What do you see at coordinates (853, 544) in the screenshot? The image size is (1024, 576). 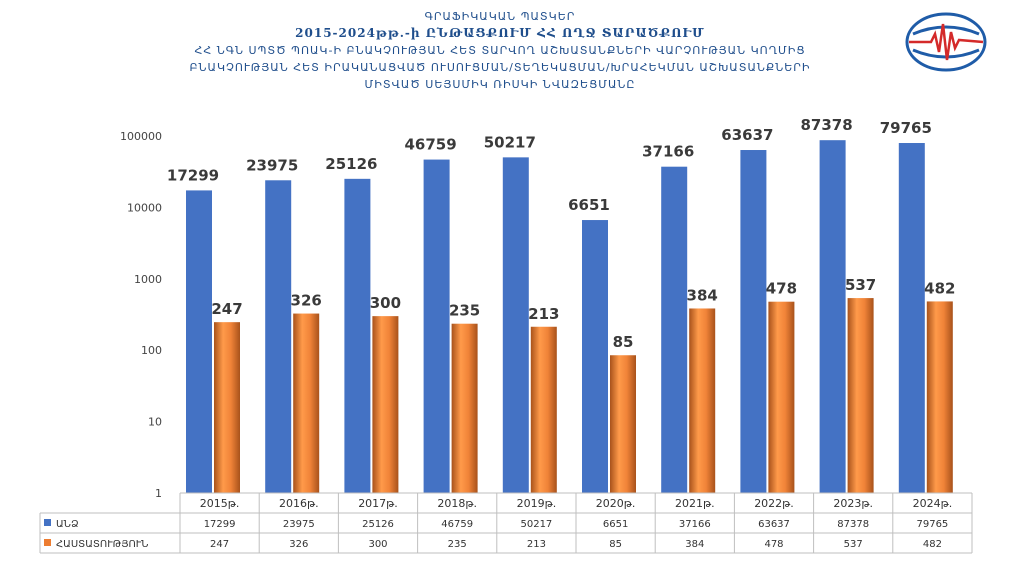 I see `table-cell: 537` at bounding box center [853, 544].